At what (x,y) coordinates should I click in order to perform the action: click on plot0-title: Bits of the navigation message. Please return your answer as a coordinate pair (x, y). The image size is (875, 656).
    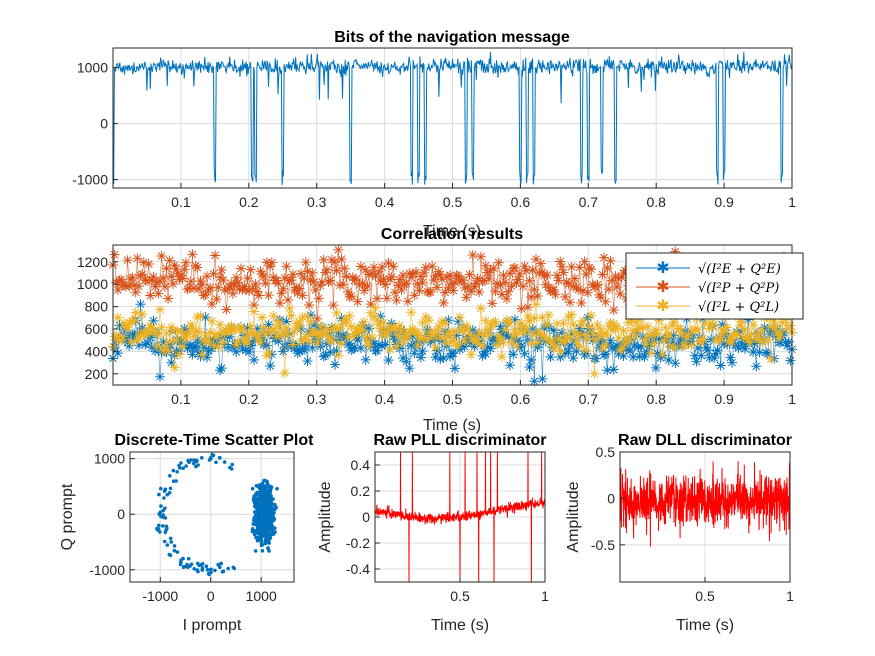
    Looking at the image, I should click on (452, 37).